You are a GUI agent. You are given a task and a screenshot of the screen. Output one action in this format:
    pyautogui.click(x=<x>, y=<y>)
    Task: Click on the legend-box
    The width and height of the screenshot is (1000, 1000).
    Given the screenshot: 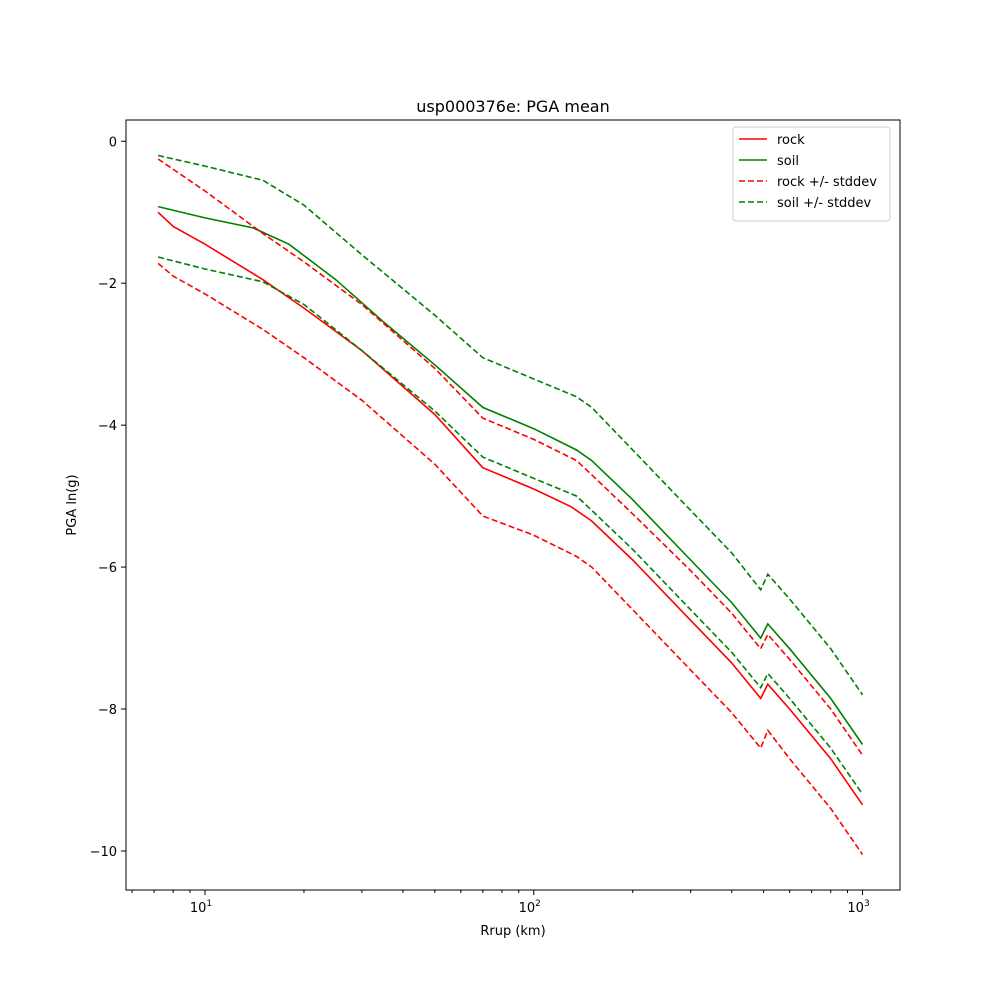 What is the action you would take?
    pyautogui.click(x=811, y=174)
    